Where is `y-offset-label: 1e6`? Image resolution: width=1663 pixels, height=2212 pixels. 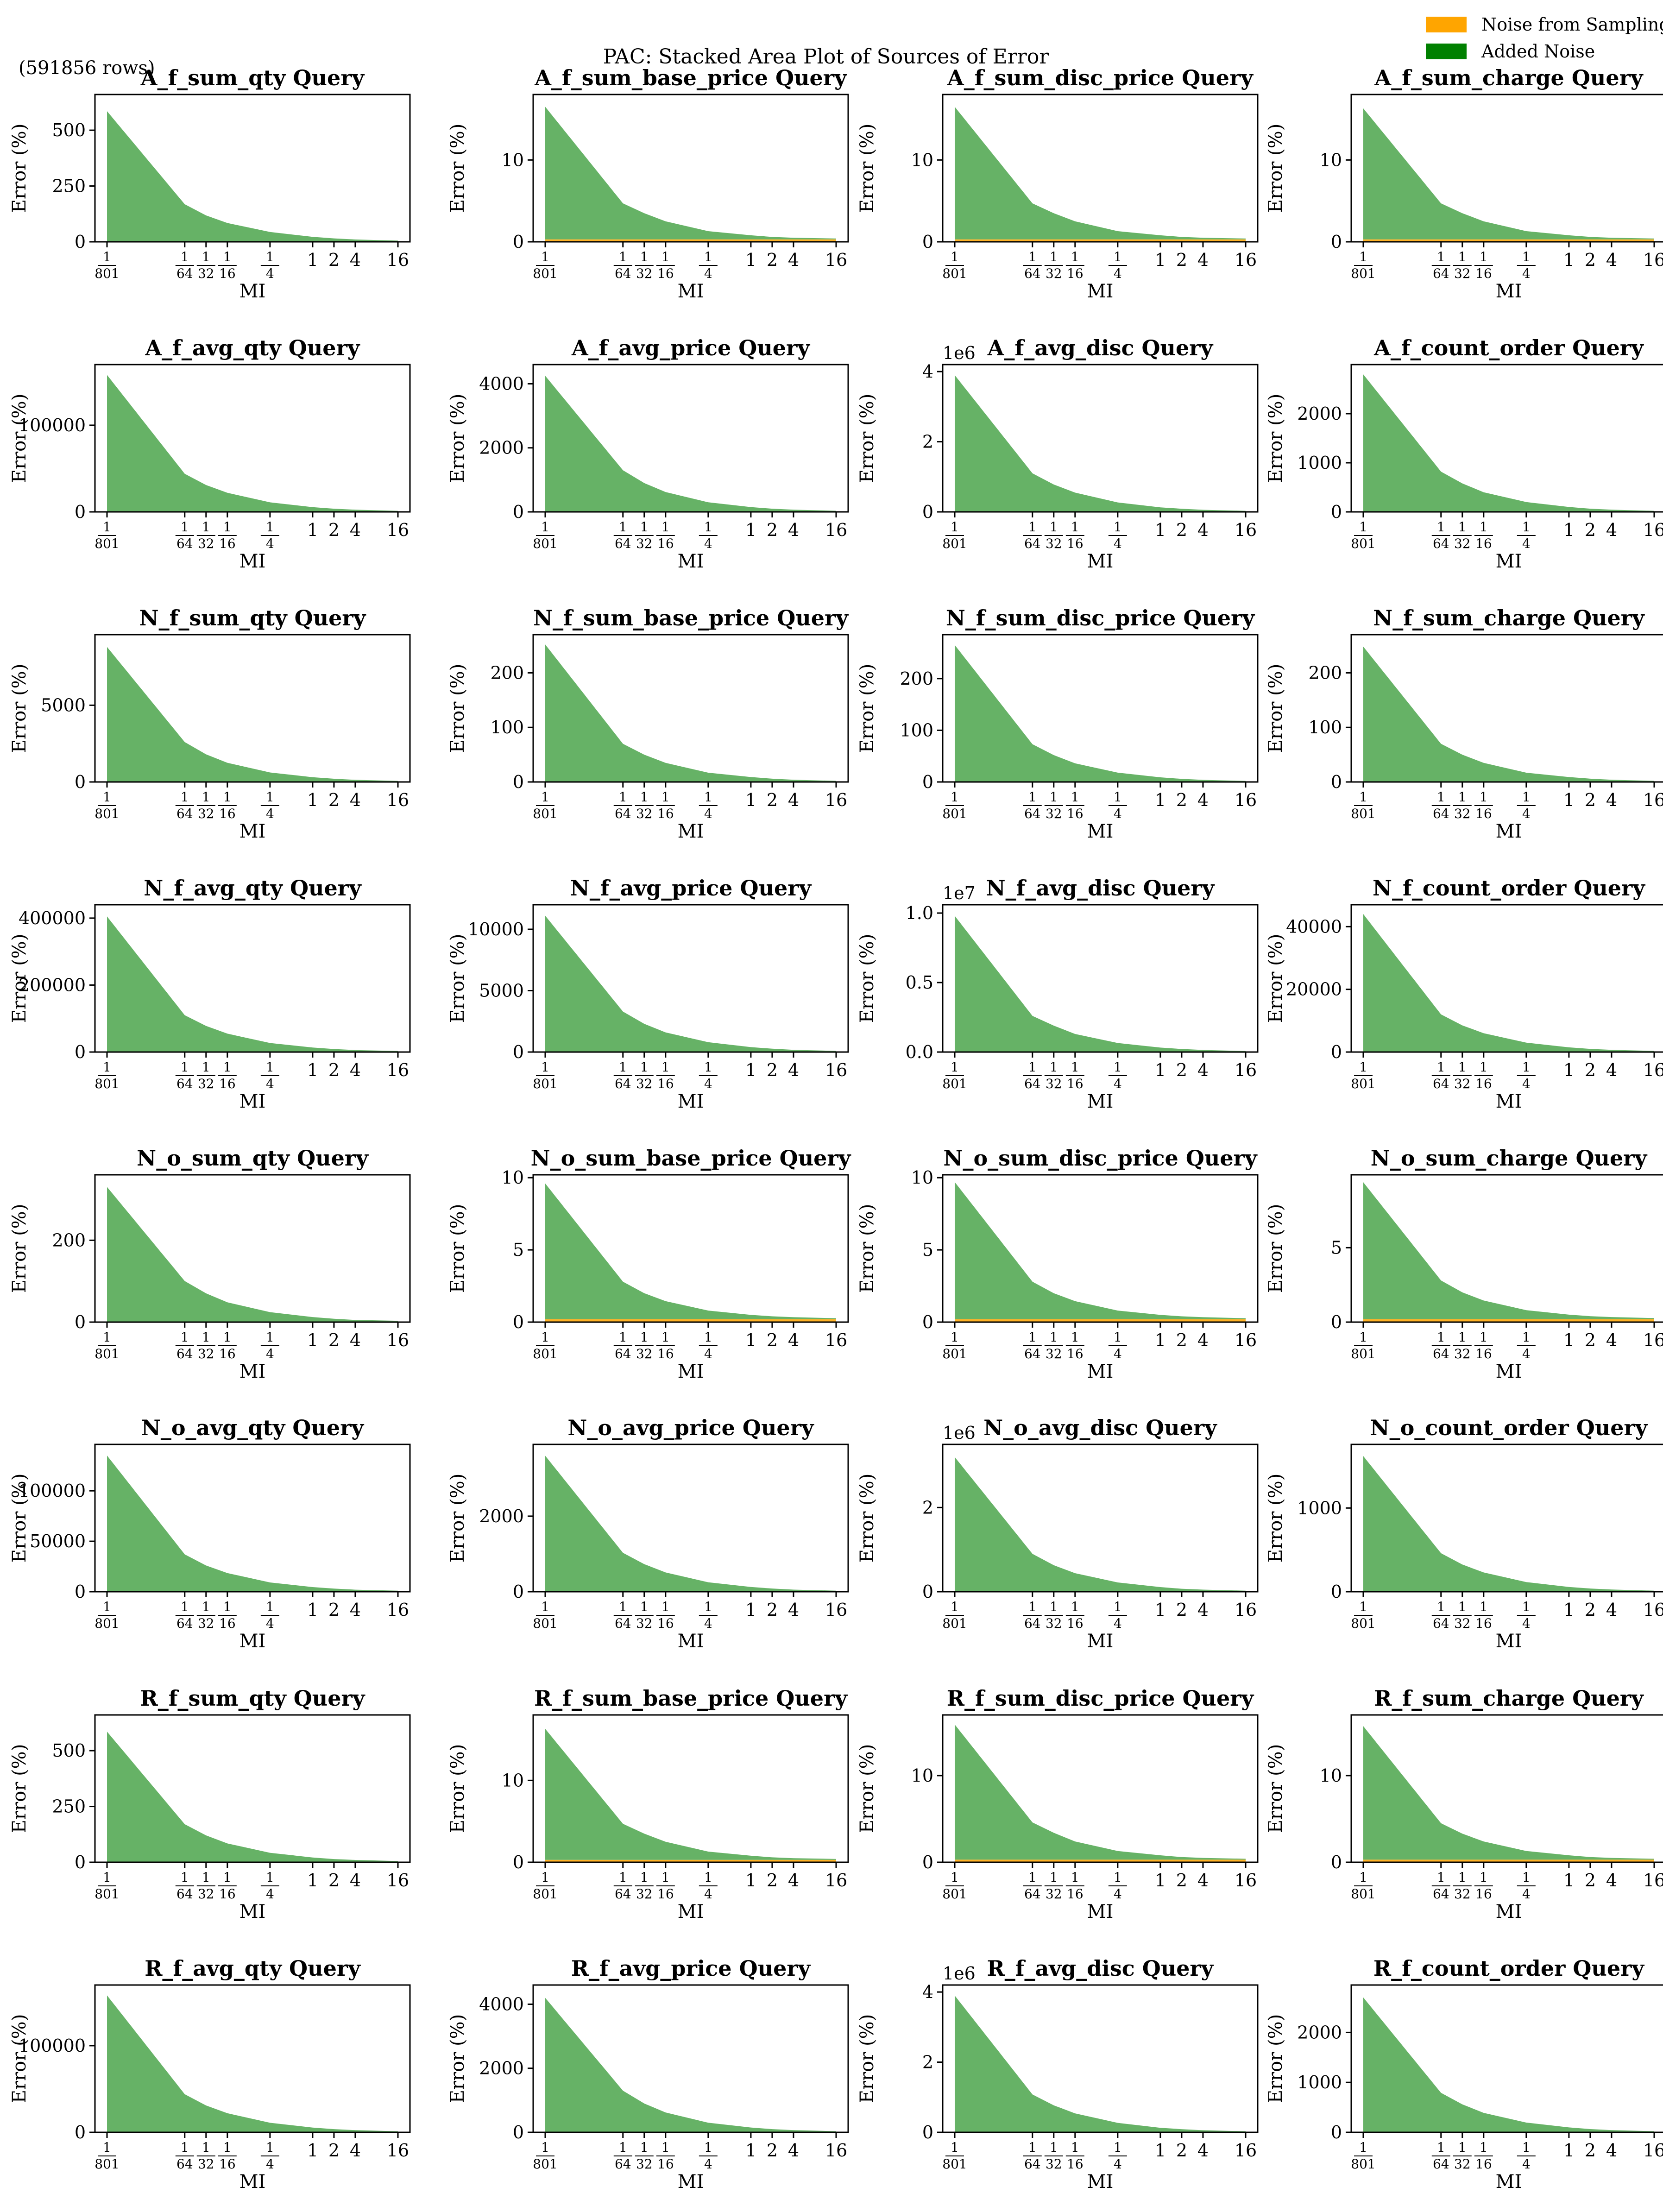
y-offset-label: 1e6 is located at coordinates (959, 1433).